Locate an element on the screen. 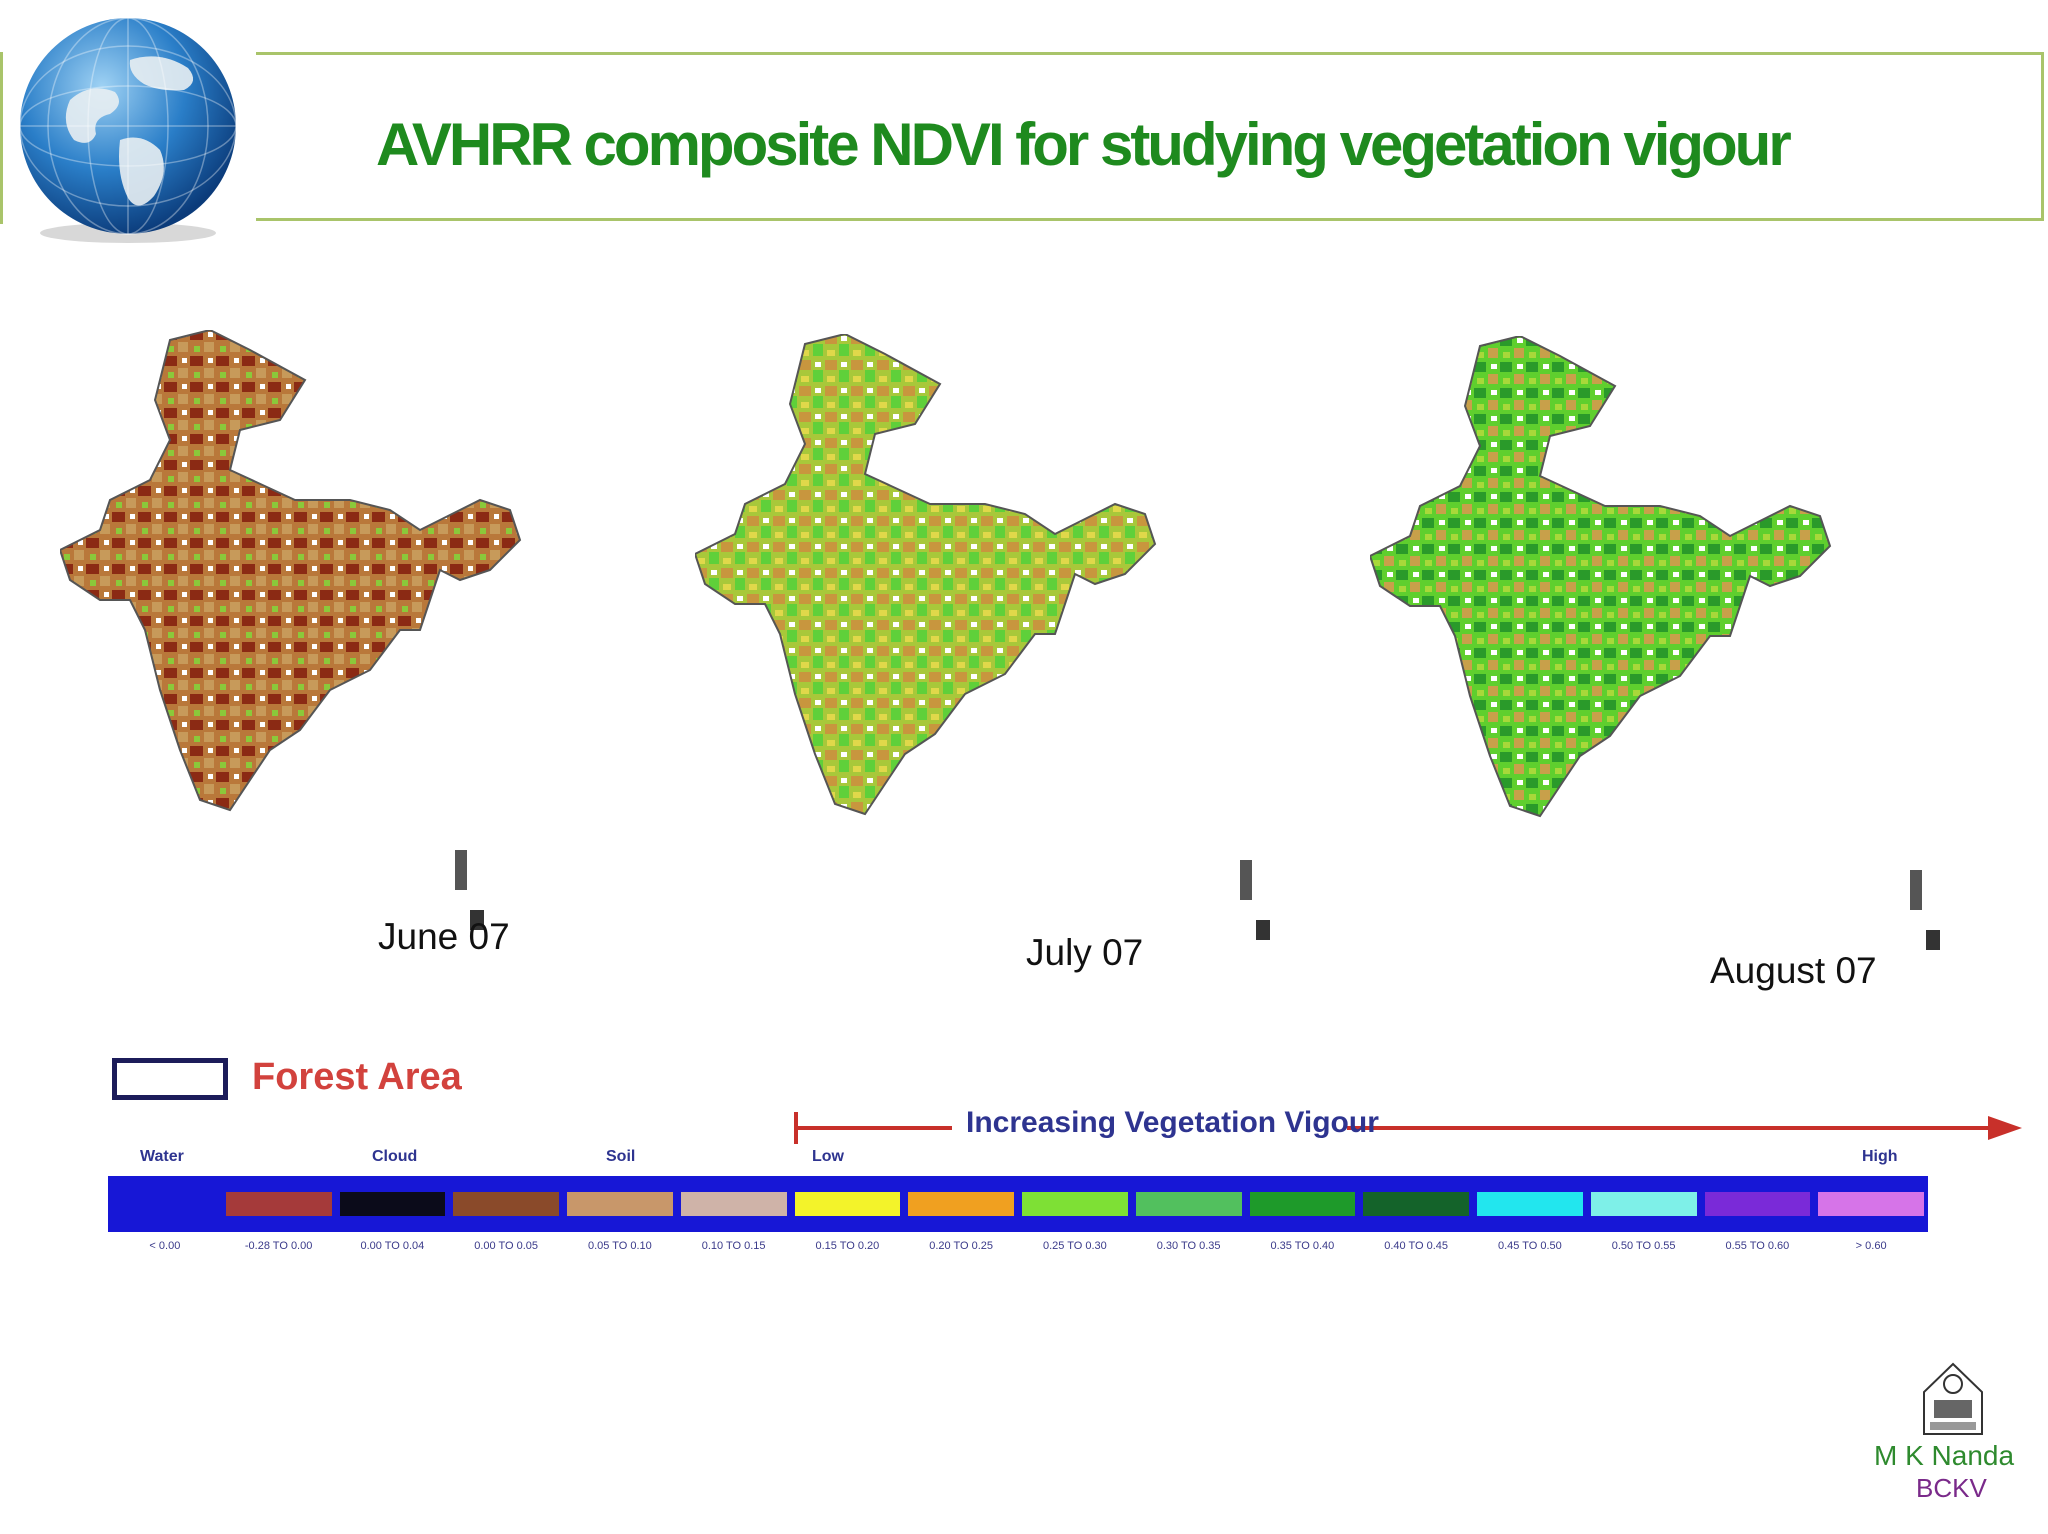 This screenshot has width=2048, height=1534. left-accent-bar is located at coordinates (1, 138).